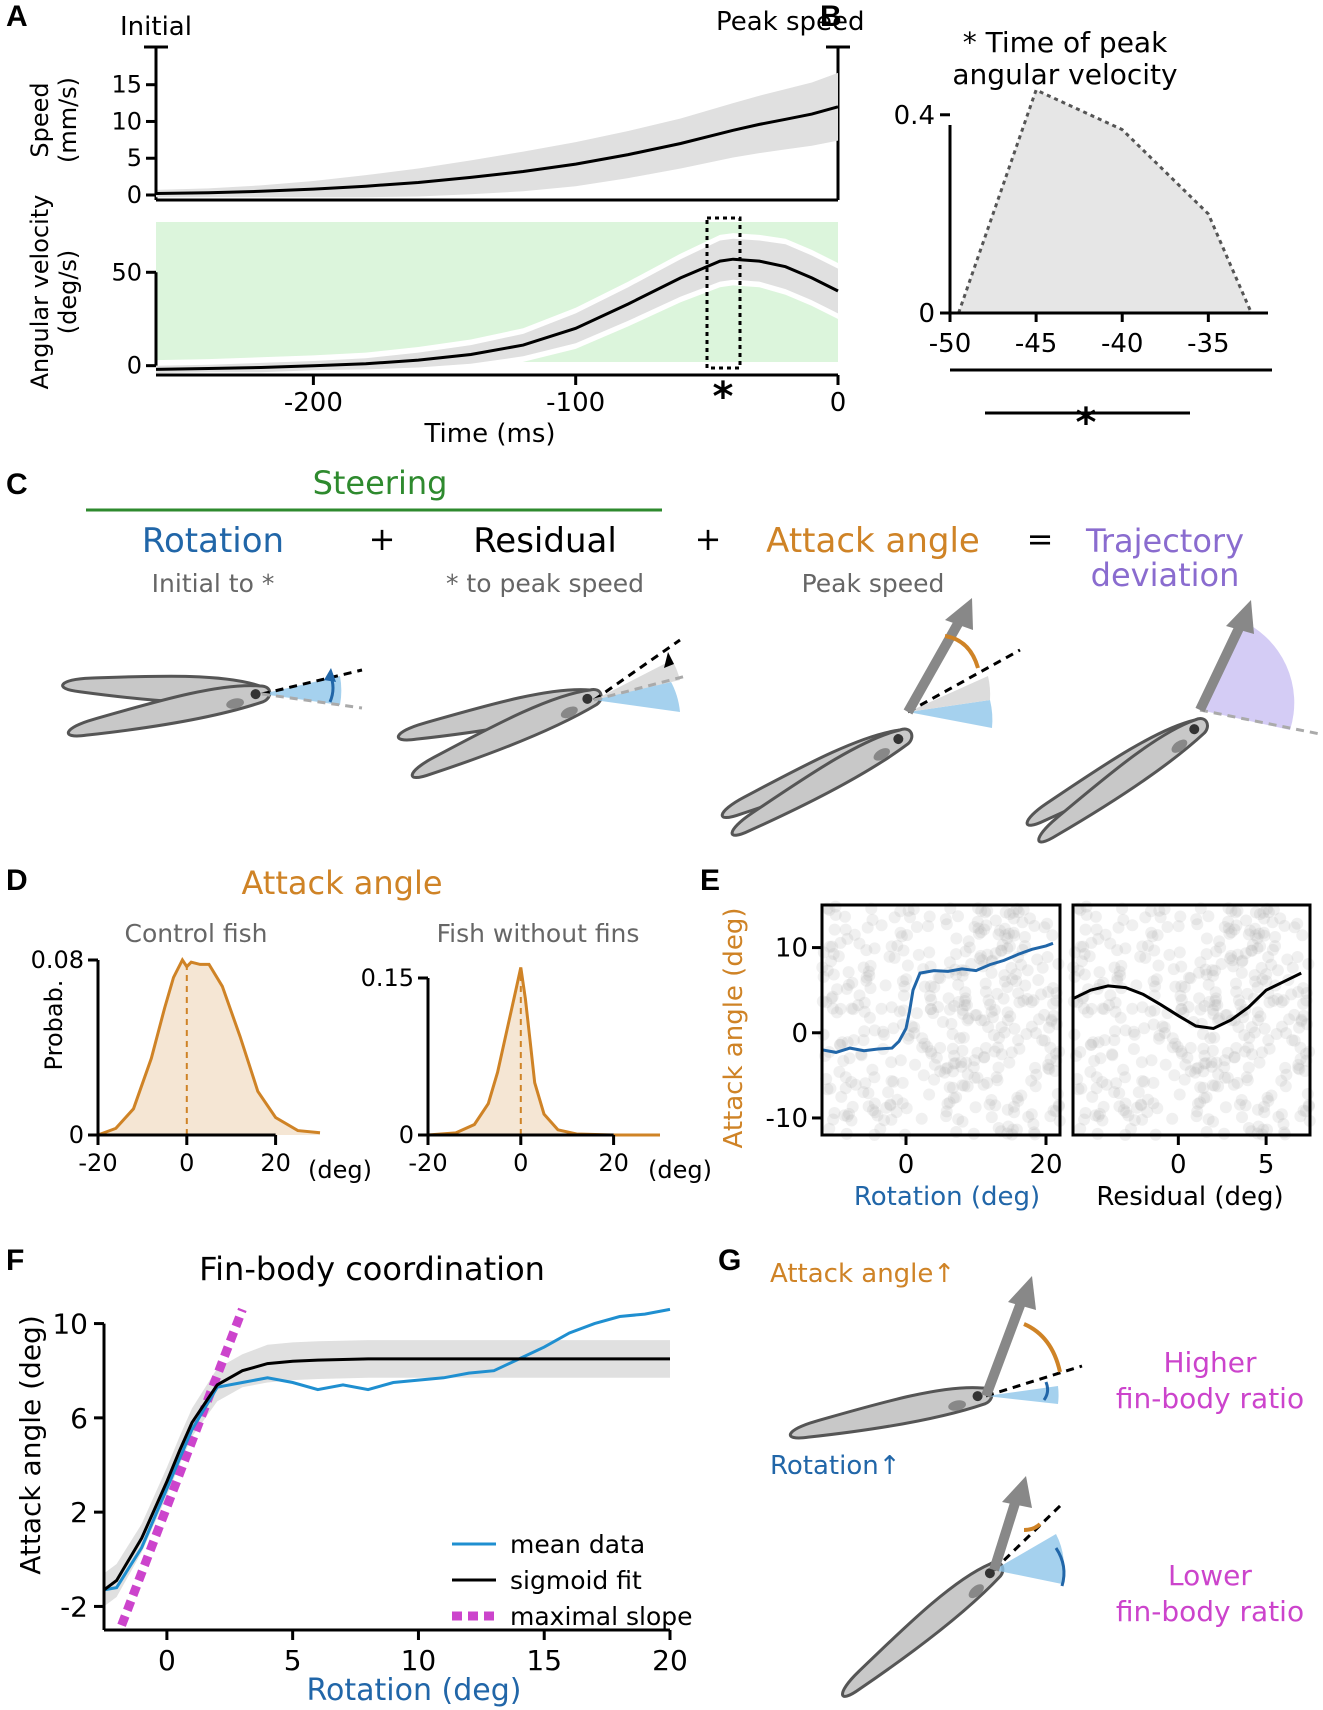  Describe the element at coordinates (1036, 344) in the screenshot. I see `b-x-tick-label: -45` at that location.